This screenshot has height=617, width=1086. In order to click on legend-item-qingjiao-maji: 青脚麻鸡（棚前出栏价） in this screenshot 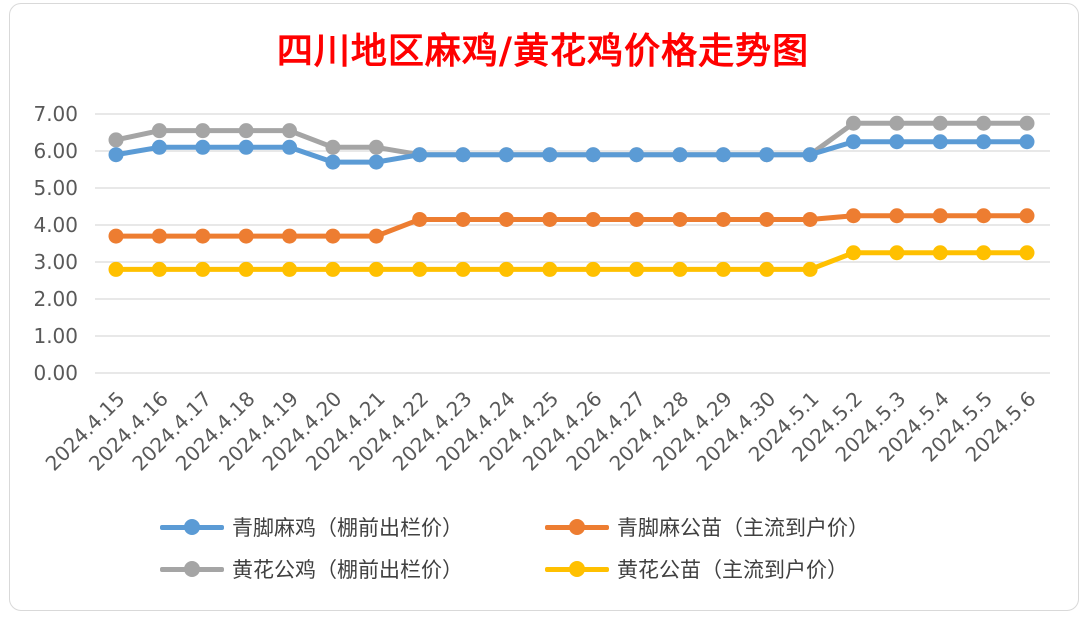, I will do `click(352, 527)`.